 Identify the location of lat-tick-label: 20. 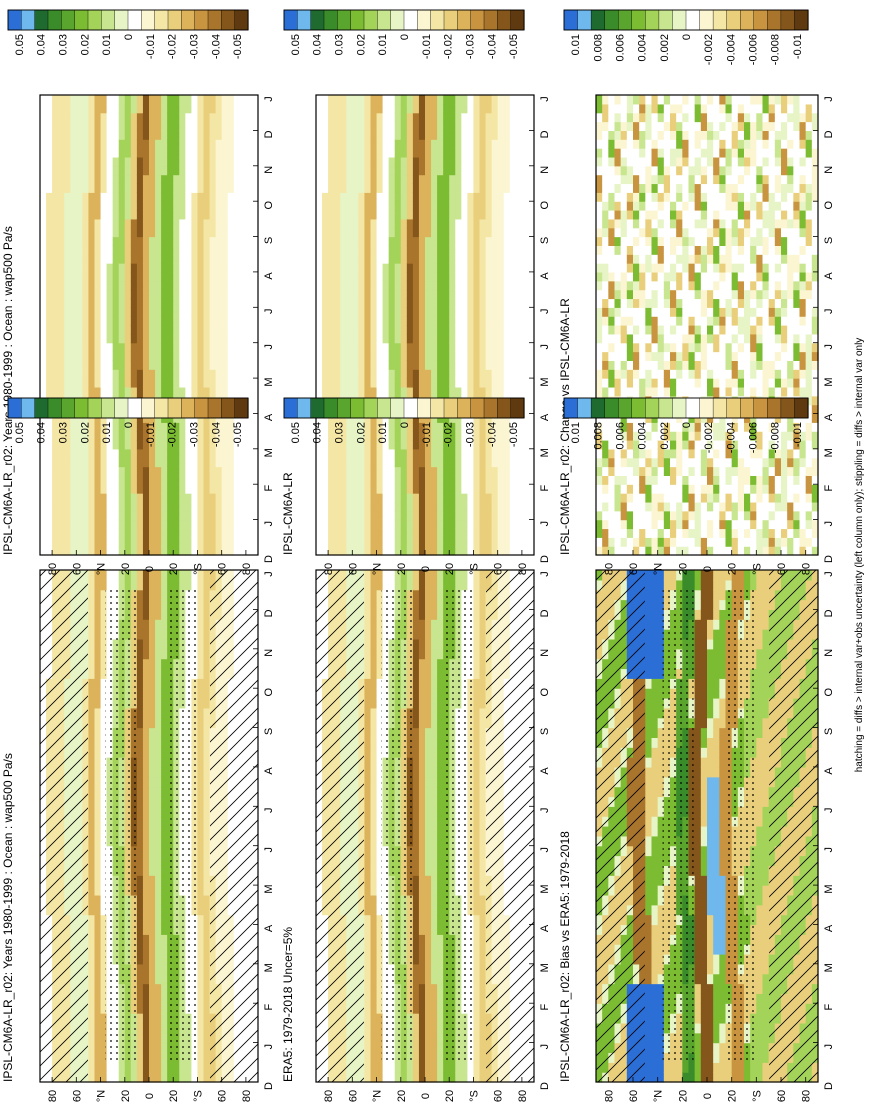
(450, 1096).